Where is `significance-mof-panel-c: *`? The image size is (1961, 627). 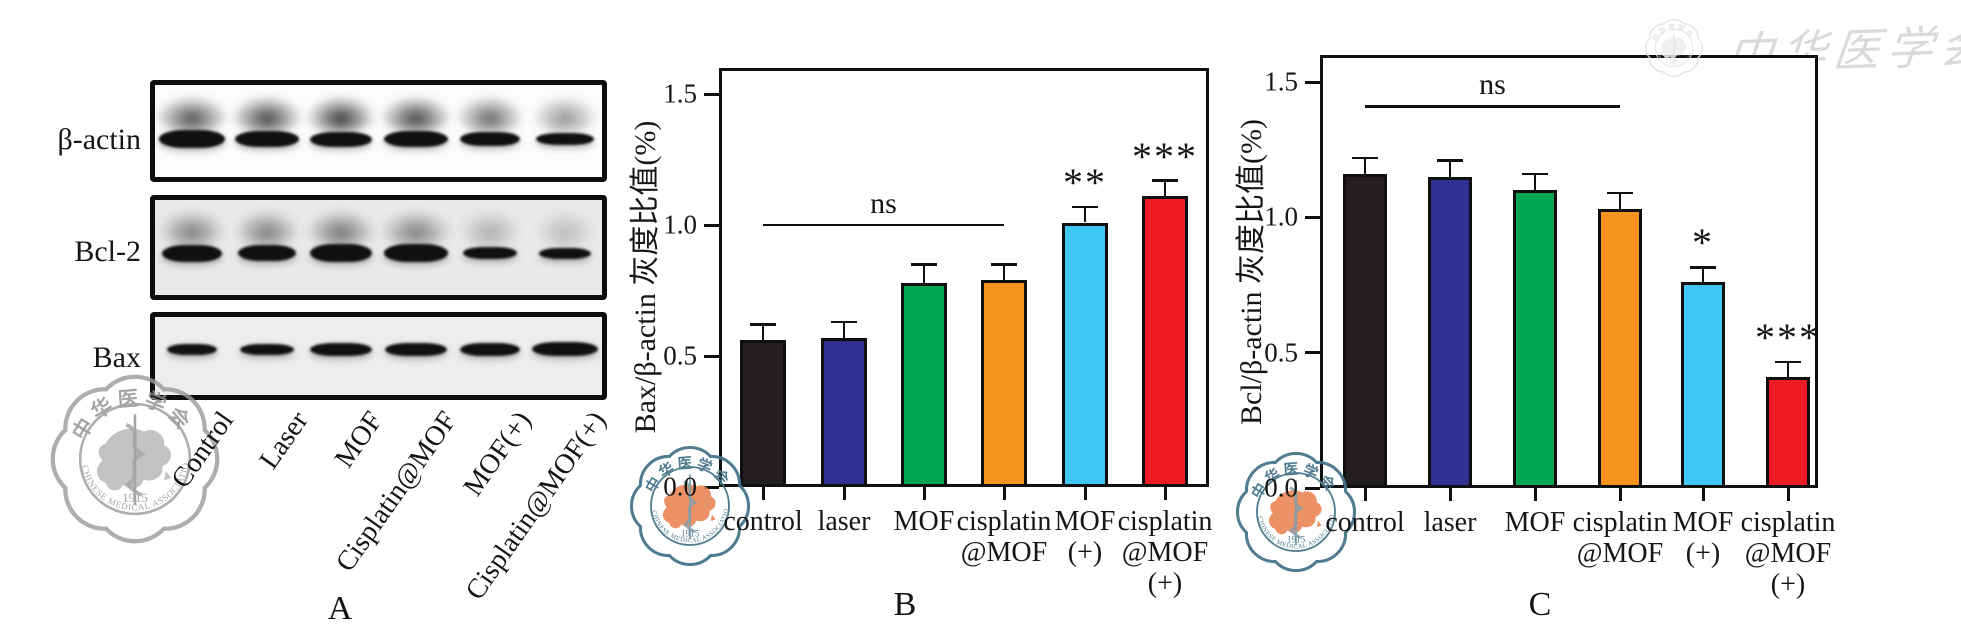
significance-mof-panel-c: * is located at coordinates (1703, 243).